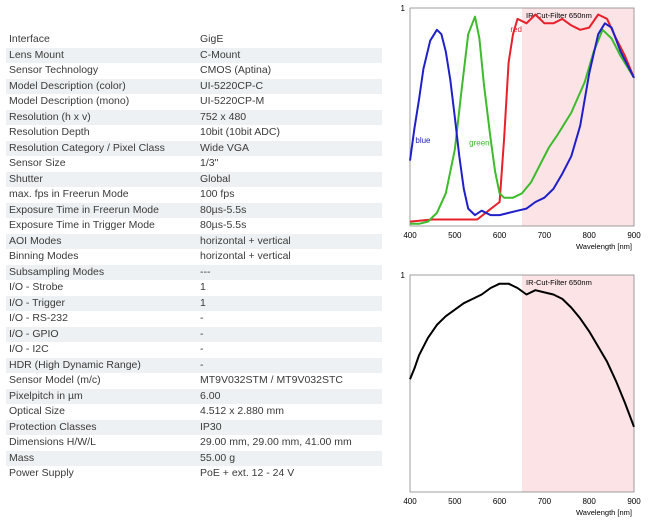  What do you see at coordinates (247, 473) in the screenshot?
I see `spec-value: PoE + ext. 12 - 24 V` at bounding box center [247, 473].